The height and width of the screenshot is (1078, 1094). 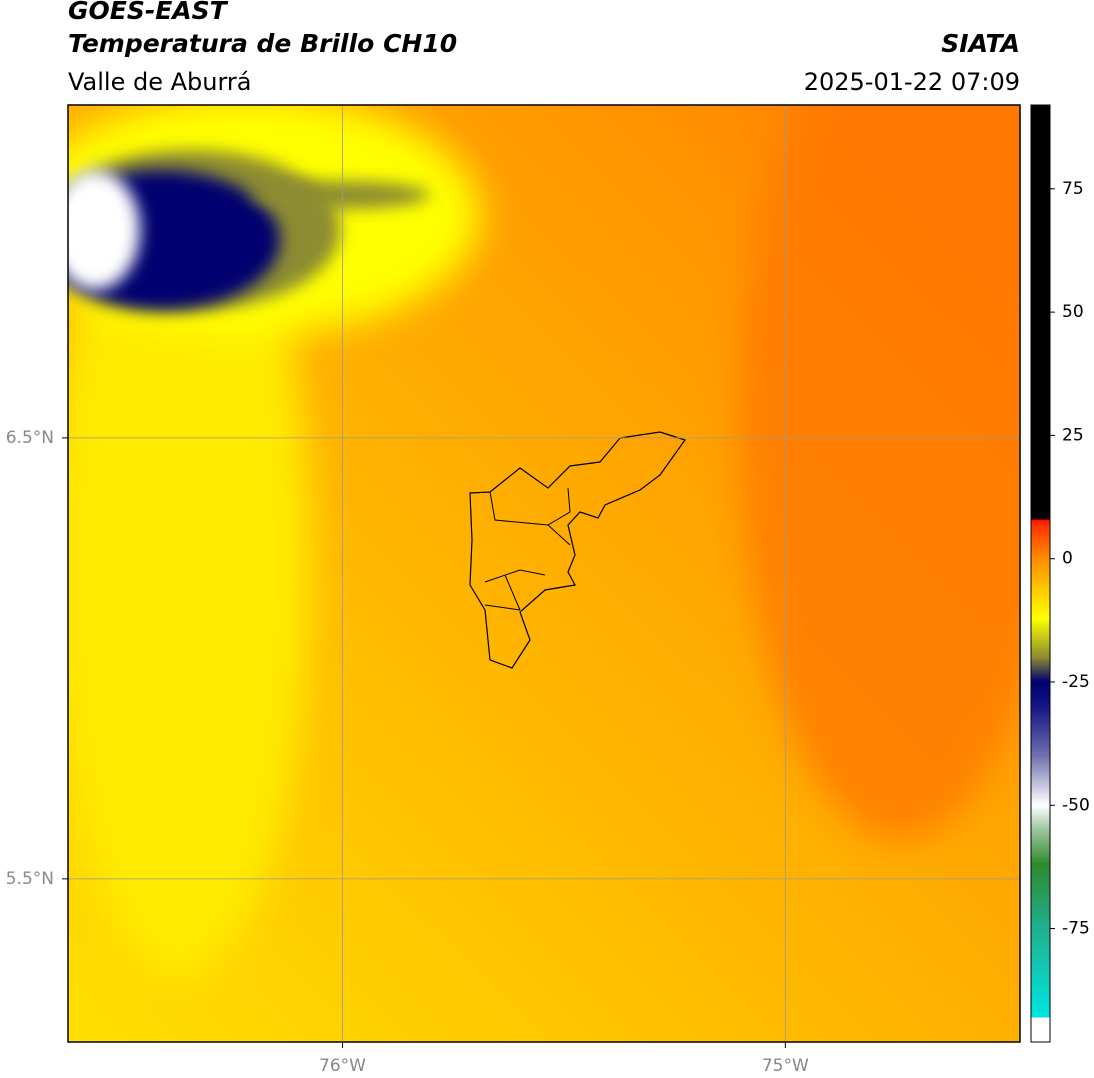 I want to click on satellite: GOES-EAST, so click(x=148, y=12).